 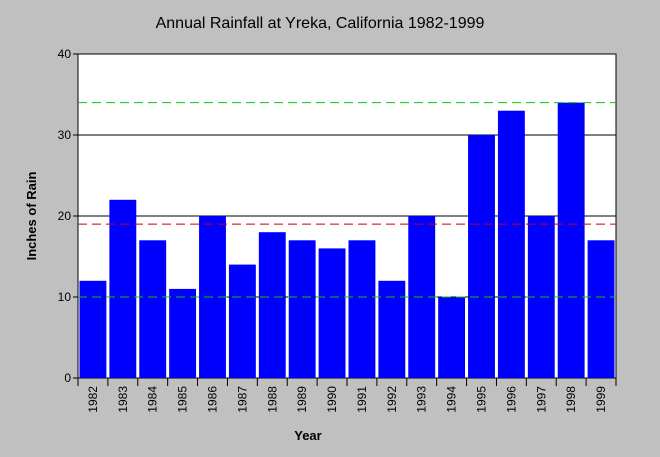 What do you see at coordinates (183, 333) in the screenshot?
I see `bar-1985` at bounding box center [183, 333].